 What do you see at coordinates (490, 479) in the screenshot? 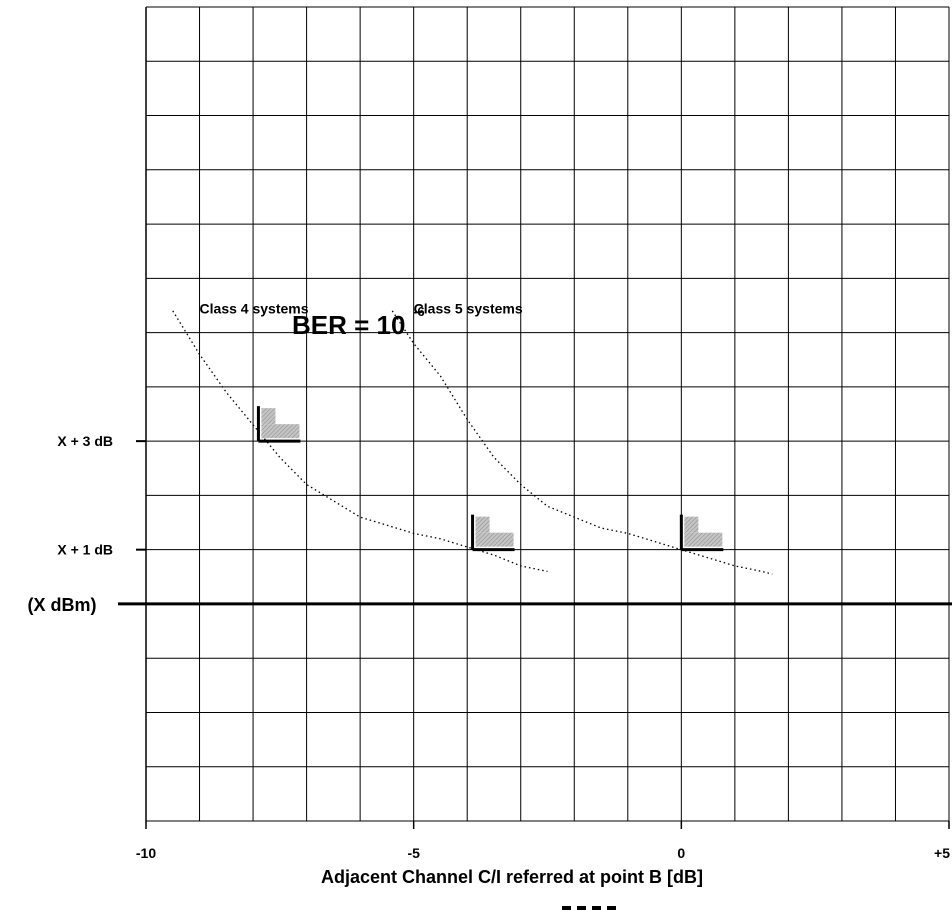
I see `marker-layer` at bounding box center [490, 479].